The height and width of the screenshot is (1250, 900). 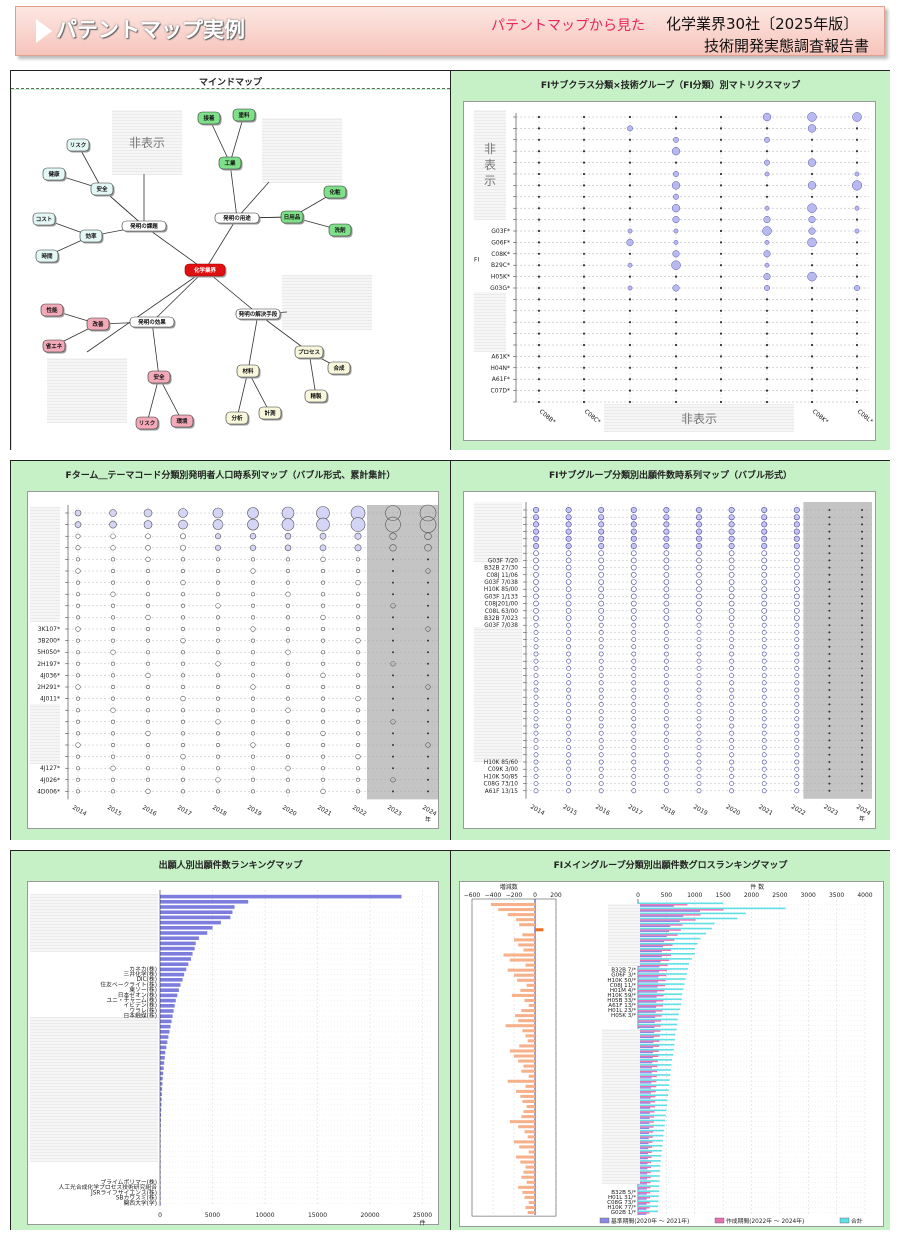 What do you see at coordinates (422, 1215) in the screenshot?
I see `x-tick-label: 25000` at bounding box center [422, 1215].